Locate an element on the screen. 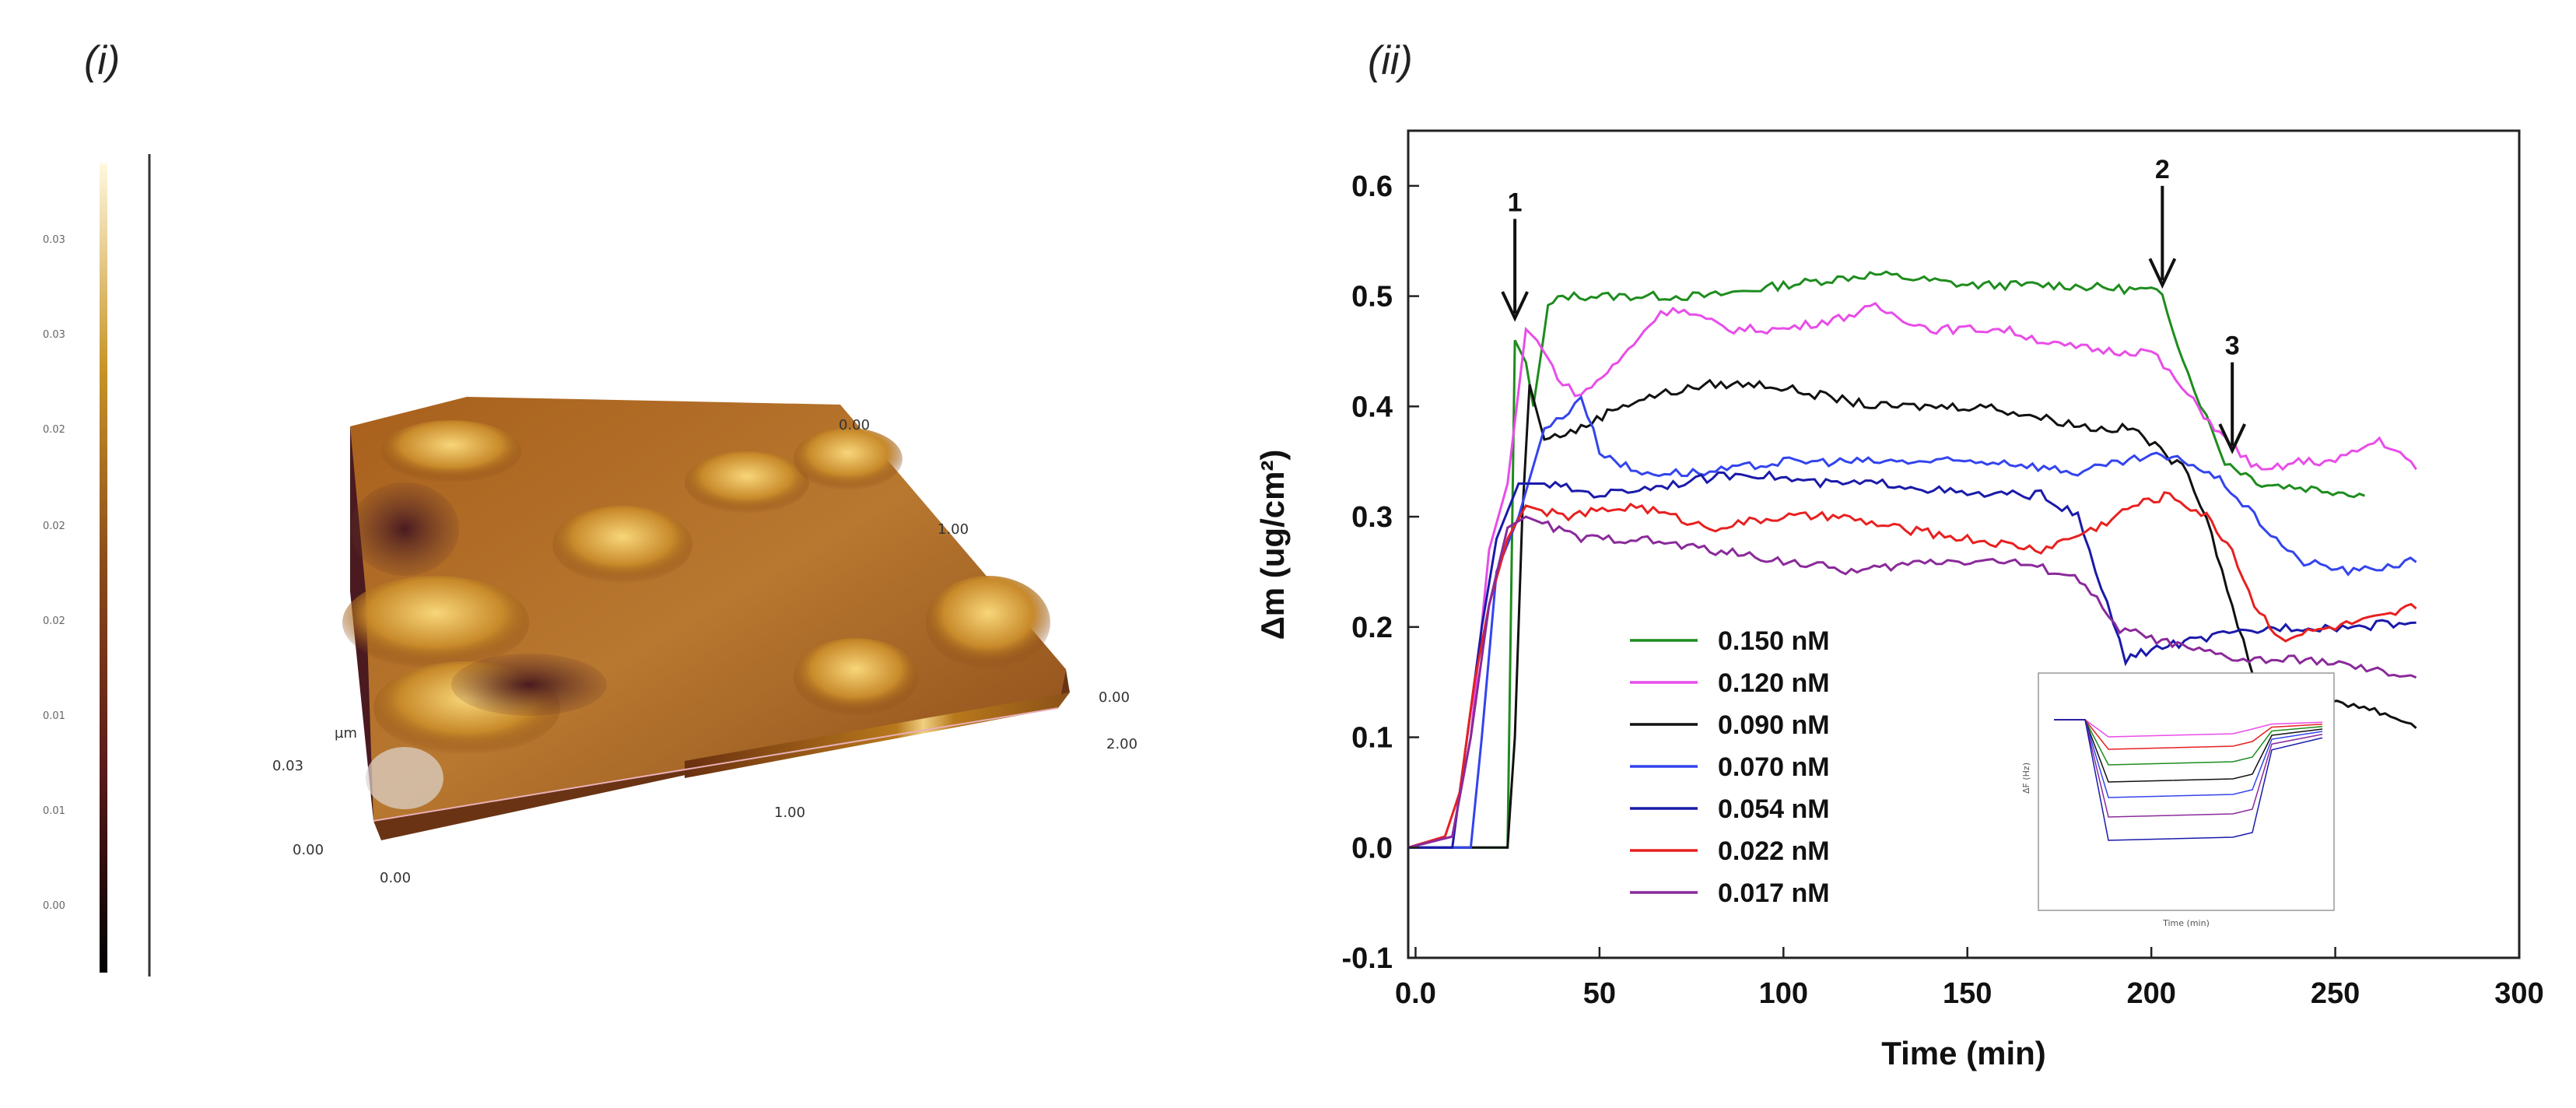 The image size is (2576, 1108). colorbar is located at coordinates (103, 568).